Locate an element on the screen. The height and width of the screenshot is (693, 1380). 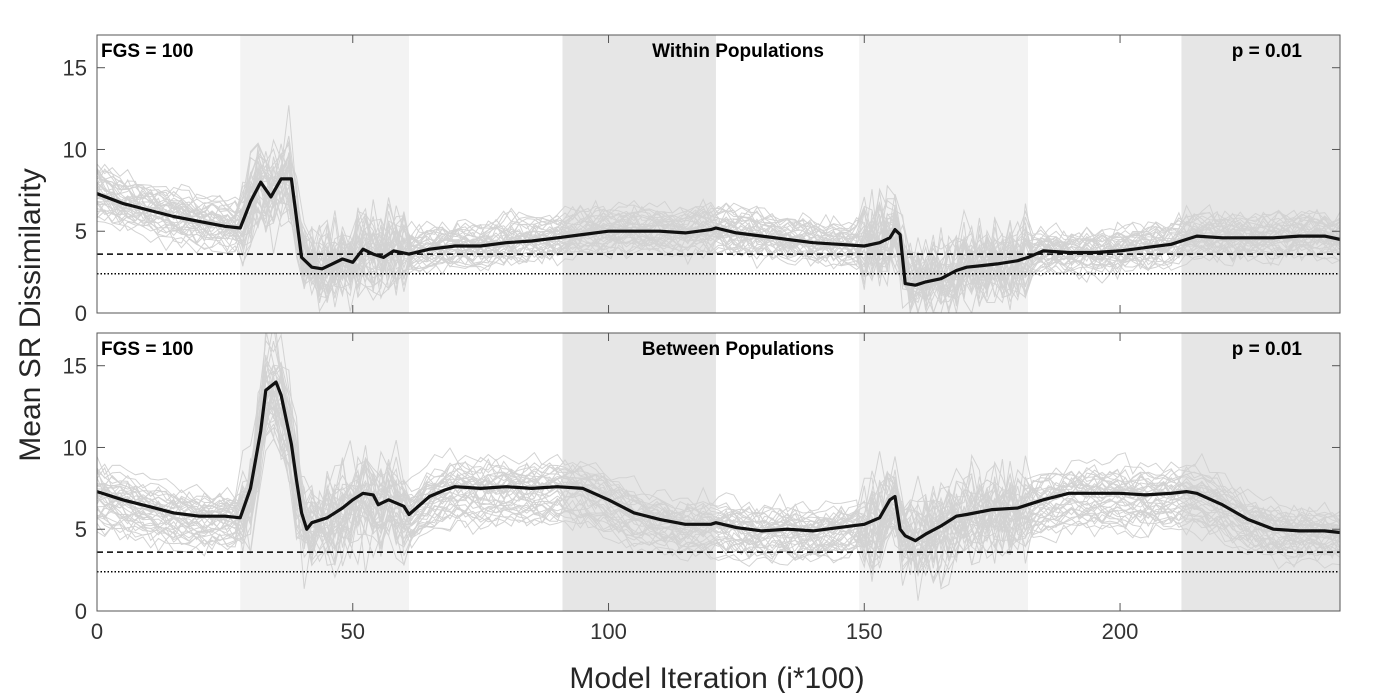
x-tick-label: 100 is located at coordinates (608, 631).